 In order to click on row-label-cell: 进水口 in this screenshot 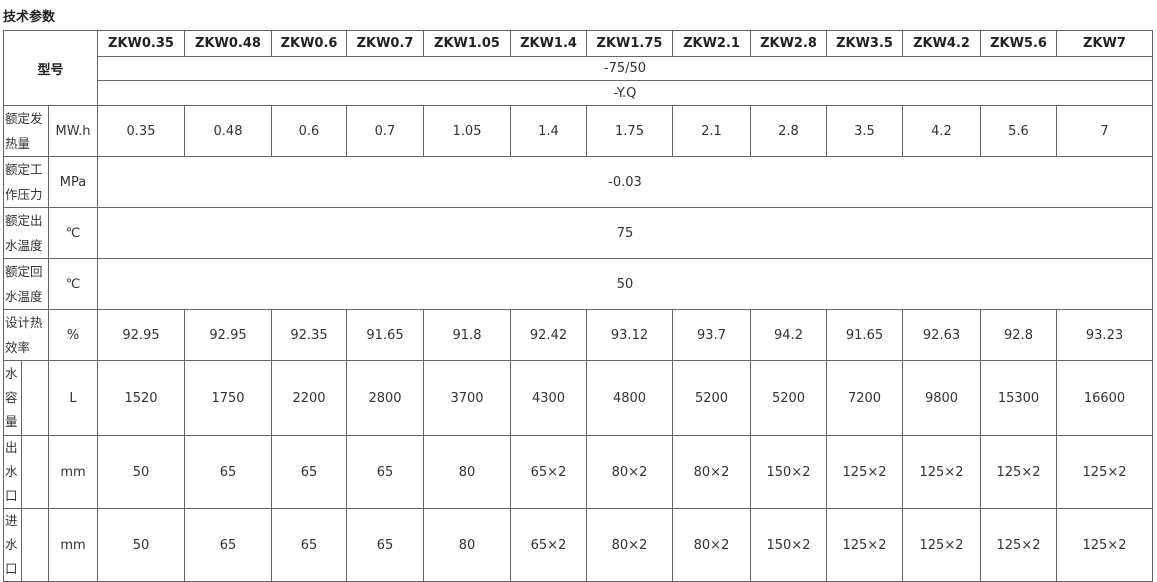, I will do `click(12, 545)`.